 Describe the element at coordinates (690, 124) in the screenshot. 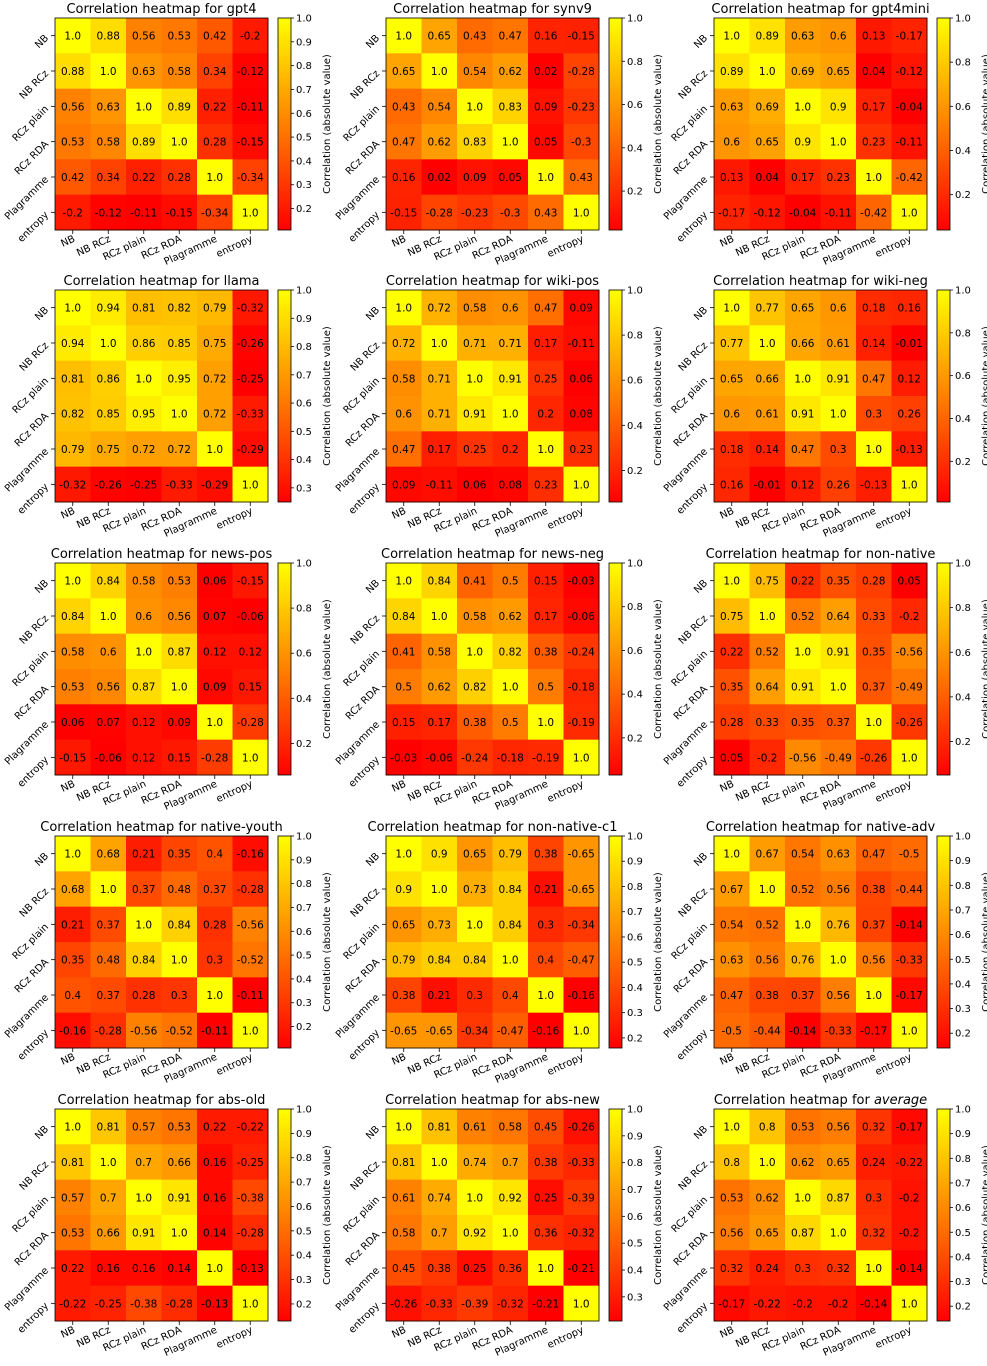

I see `y-tick-label: RCz plain` at that location.